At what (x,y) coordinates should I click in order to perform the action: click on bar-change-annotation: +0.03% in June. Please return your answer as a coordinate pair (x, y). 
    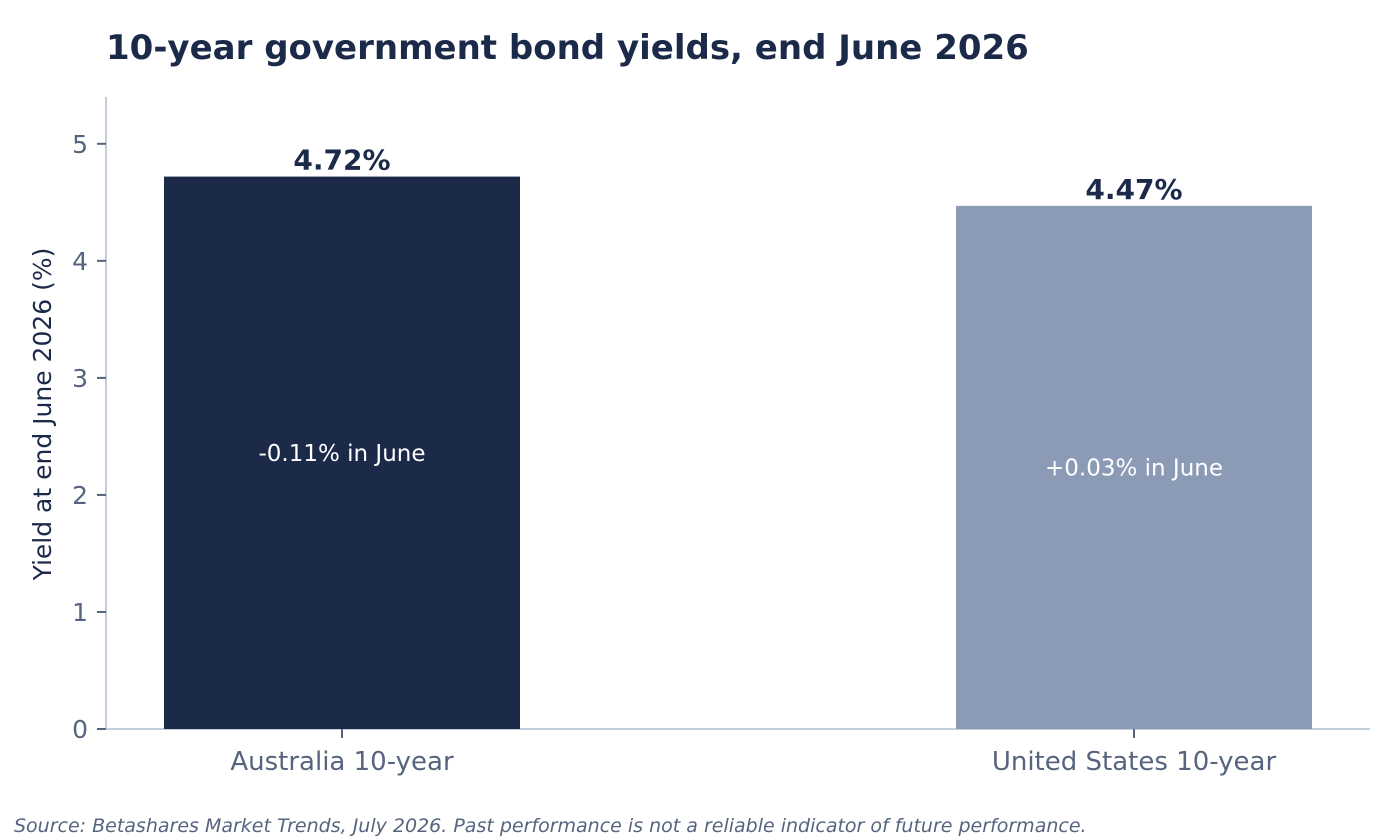
    Looking at the image, I should click on (1134, 468).